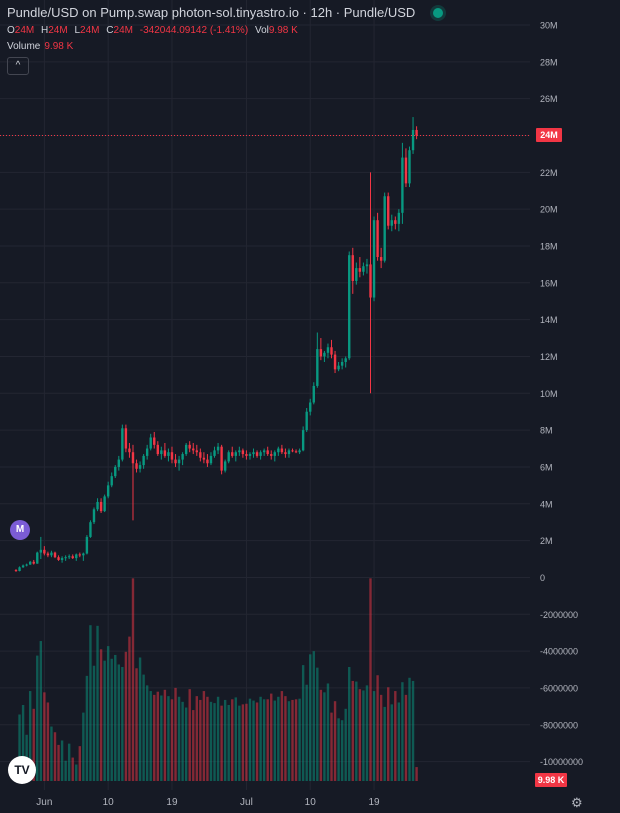  I want to click on price-tick-label: 26M, so click(549, 99).